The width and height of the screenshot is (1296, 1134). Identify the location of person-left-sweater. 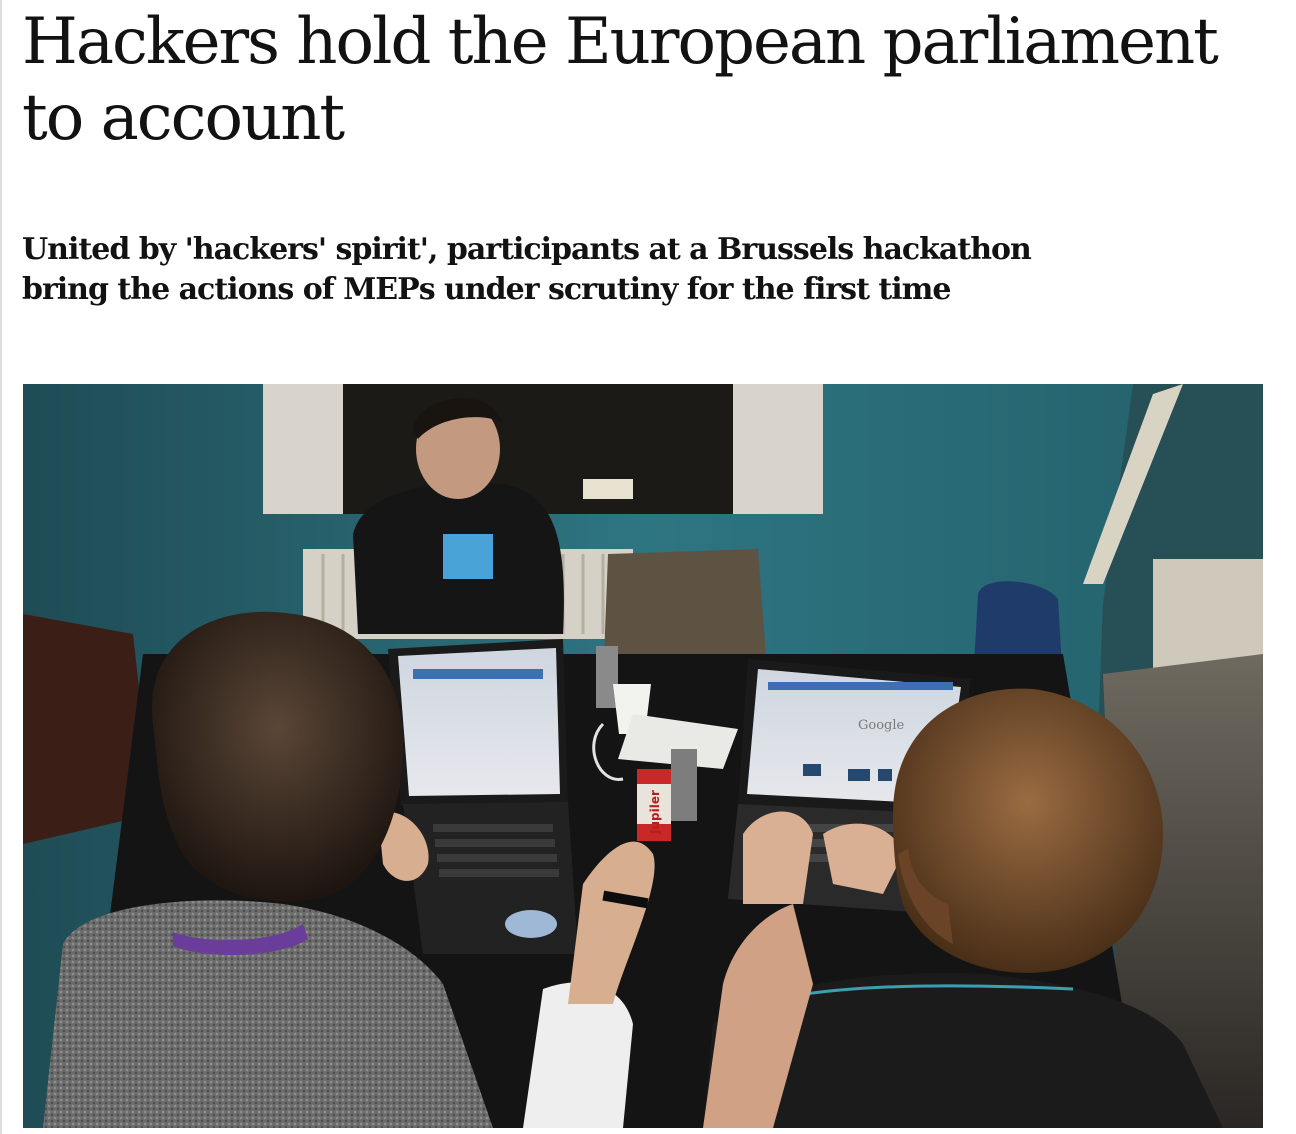
(268, 1014).